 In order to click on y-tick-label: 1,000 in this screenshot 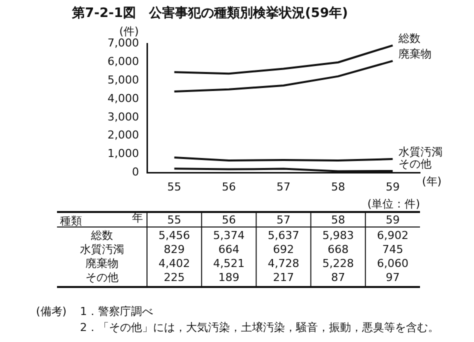, I will do `click(123, 153)`.